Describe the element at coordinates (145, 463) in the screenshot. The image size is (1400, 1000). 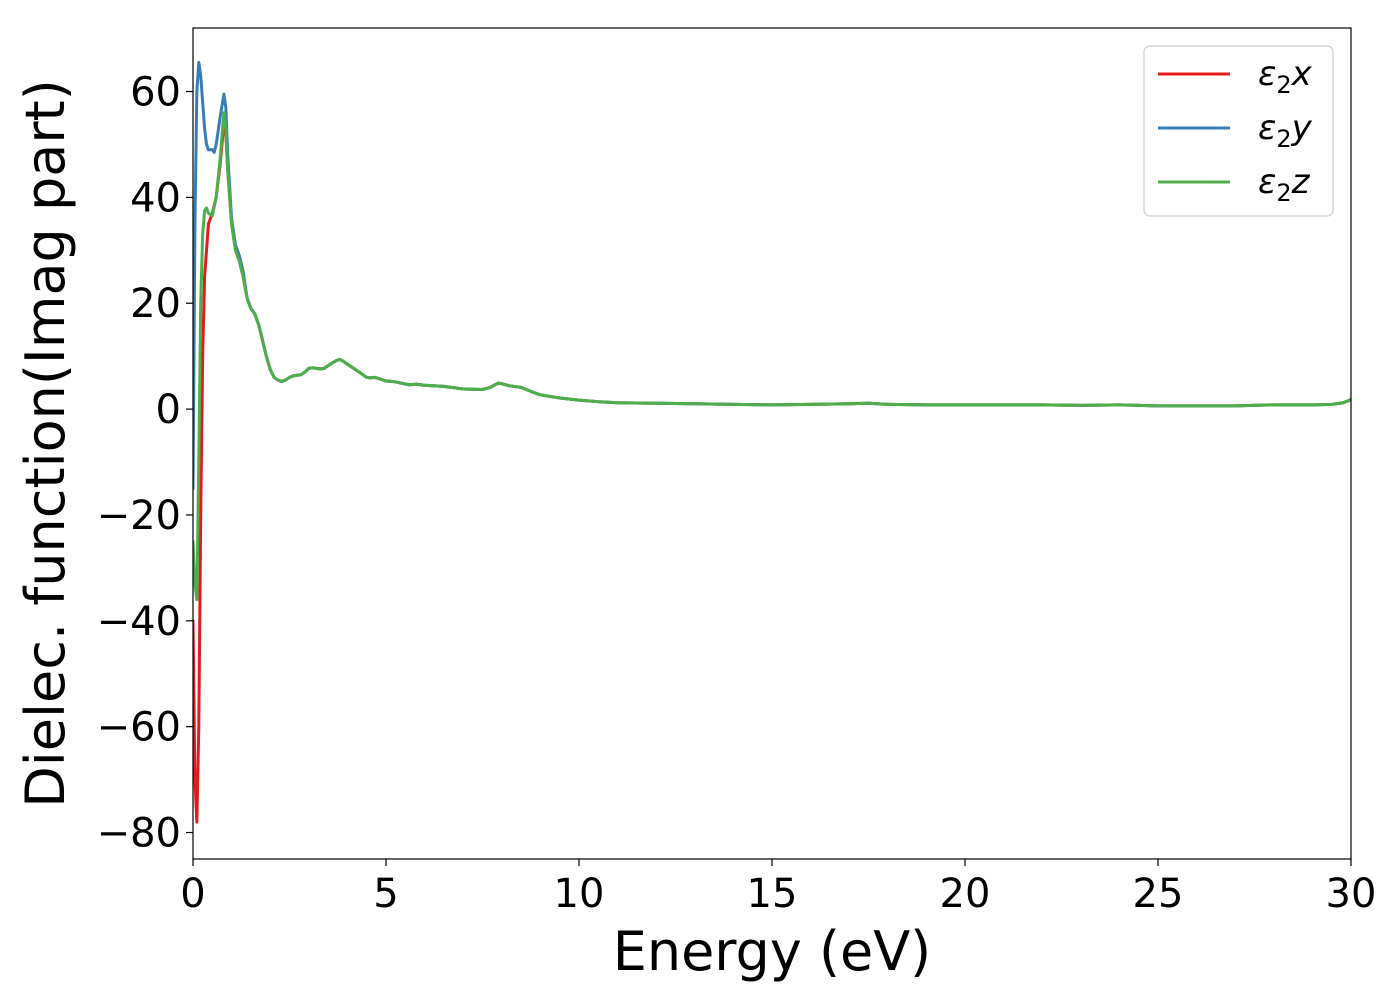
I see `y-axis-ticks: −80 −60 −40 −20 0 20 40 60` at that location.